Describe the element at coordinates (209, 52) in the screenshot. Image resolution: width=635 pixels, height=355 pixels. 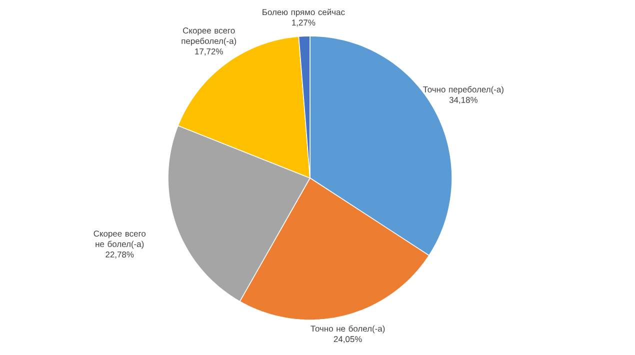
I see `data-label: 17,72%` at that location.